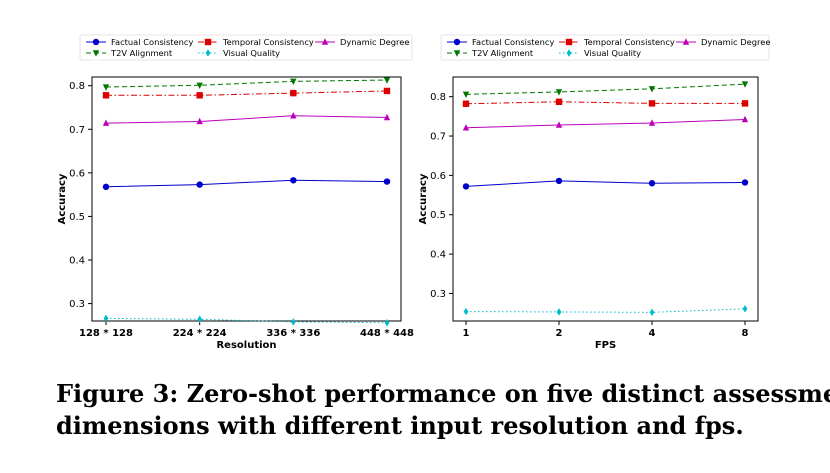 The image size is (830, 473). Describe the element at coordinates (605, 345) in the screenshot. I see `x-axis-label: FPS` at that location.